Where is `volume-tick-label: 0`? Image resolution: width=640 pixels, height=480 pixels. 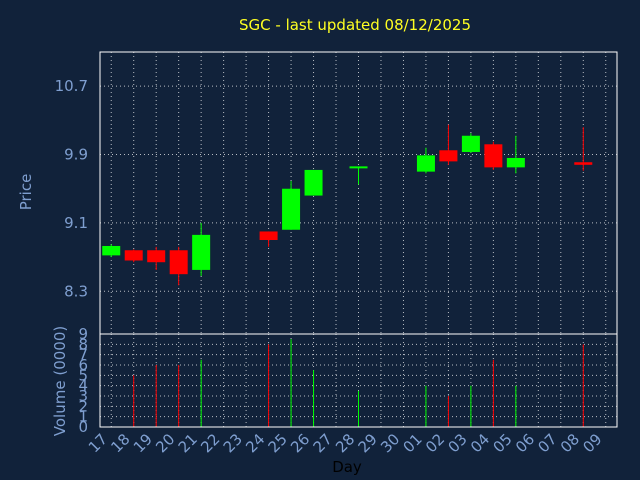 volume-tick-label: 0 is located at coordinates (83, 427).